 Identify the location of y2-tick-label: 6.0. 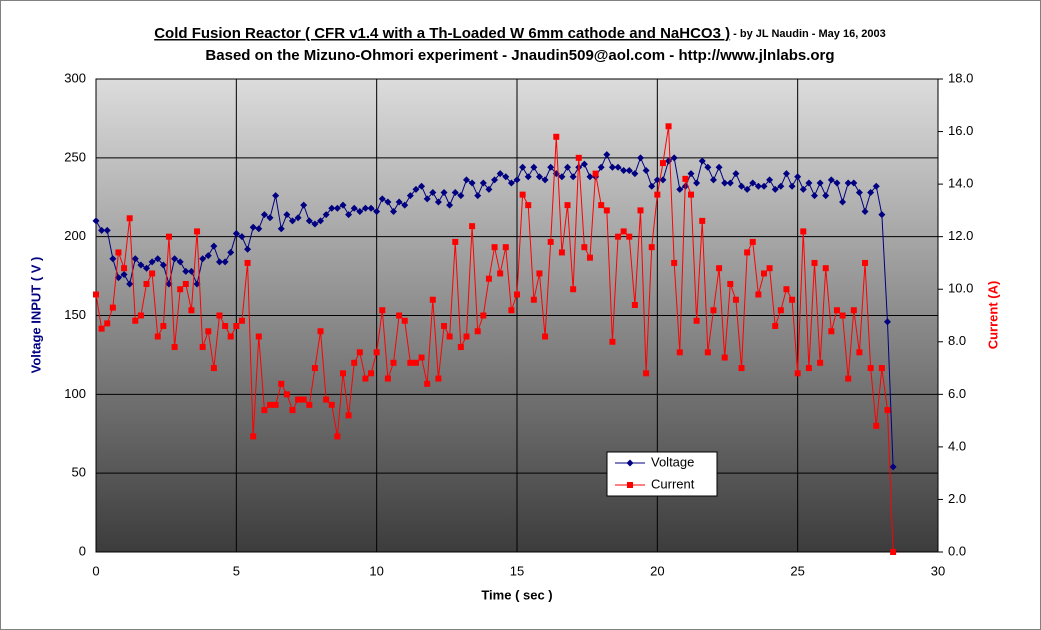
(957, 393).